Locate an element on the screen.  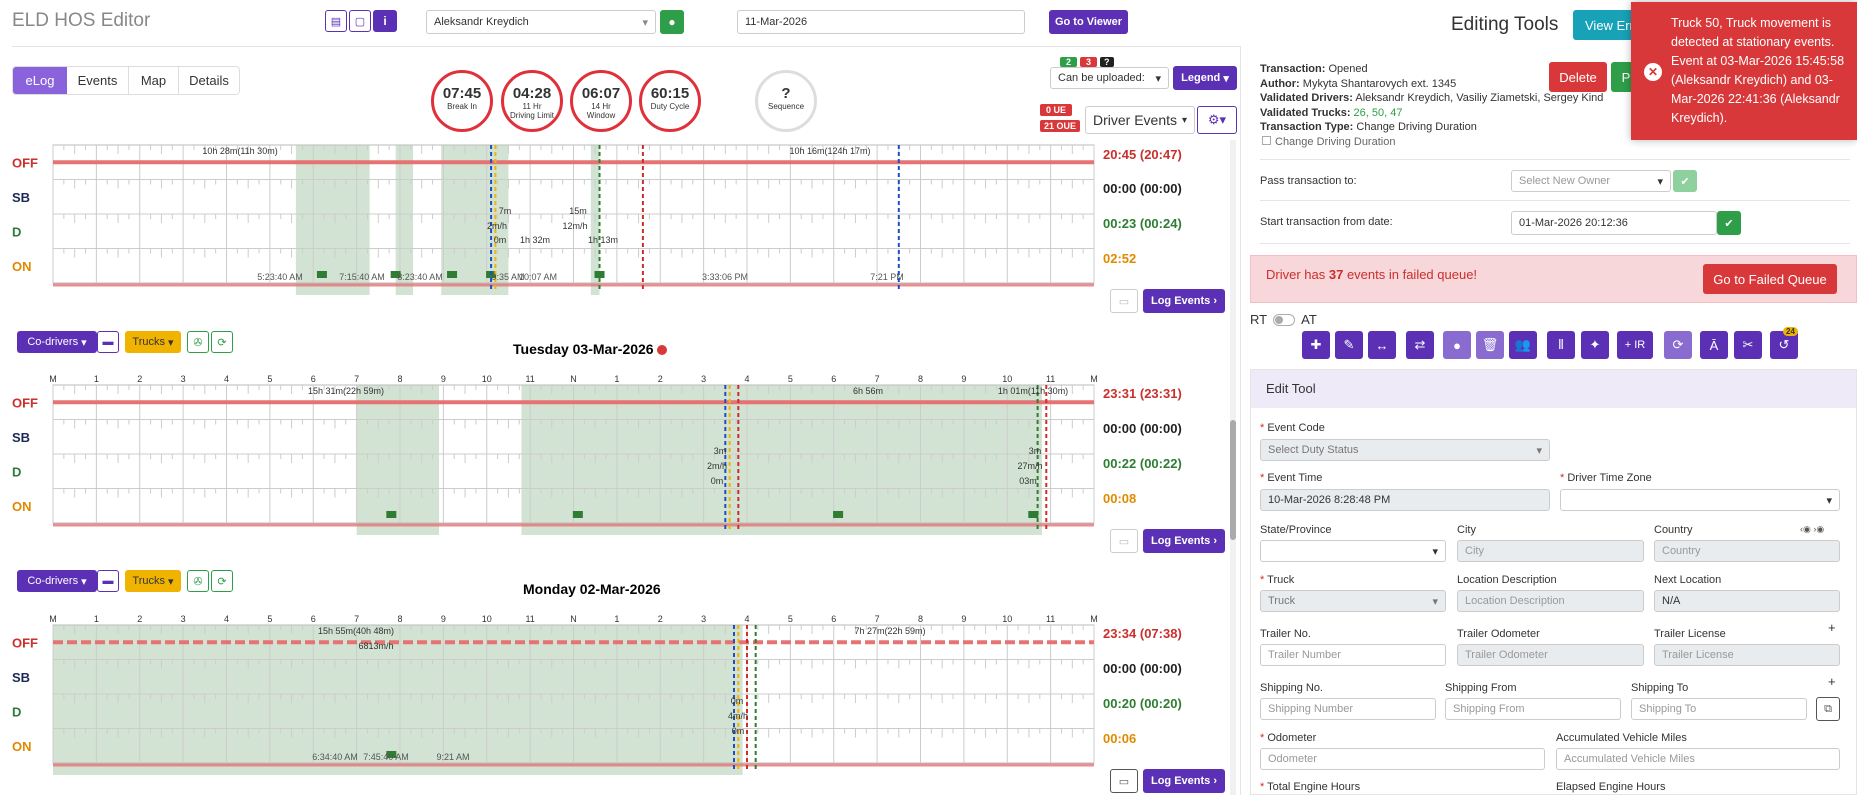
driver-events-select: Driver Events ▾ is located at coordinates (1140, 120).